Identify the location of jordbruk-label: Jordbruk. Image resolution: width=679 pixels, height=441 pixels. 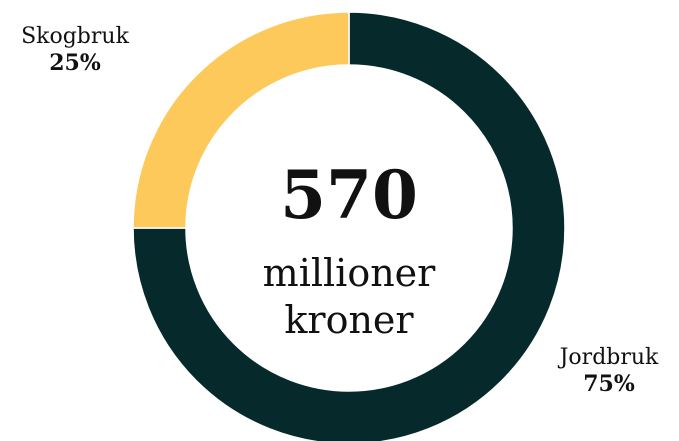
(608, 357).